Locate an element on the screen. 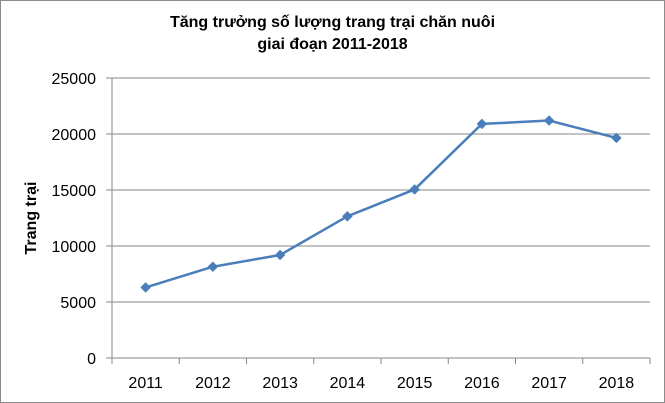  y-tick-label: 5000 is located at coordinates (78, 303).